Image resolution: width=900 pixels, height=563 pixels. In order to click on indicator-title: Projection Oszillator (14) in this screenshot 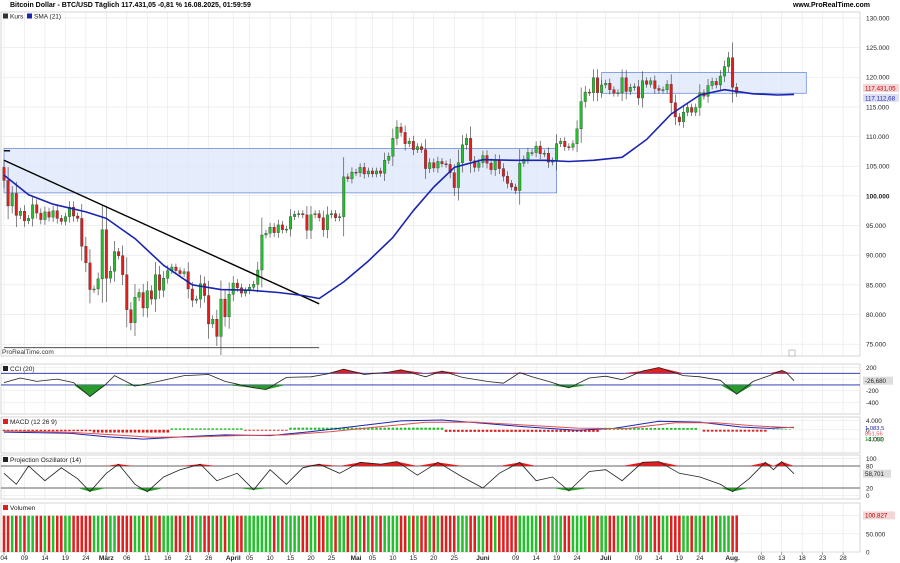, I will do `click(45, 460)`.